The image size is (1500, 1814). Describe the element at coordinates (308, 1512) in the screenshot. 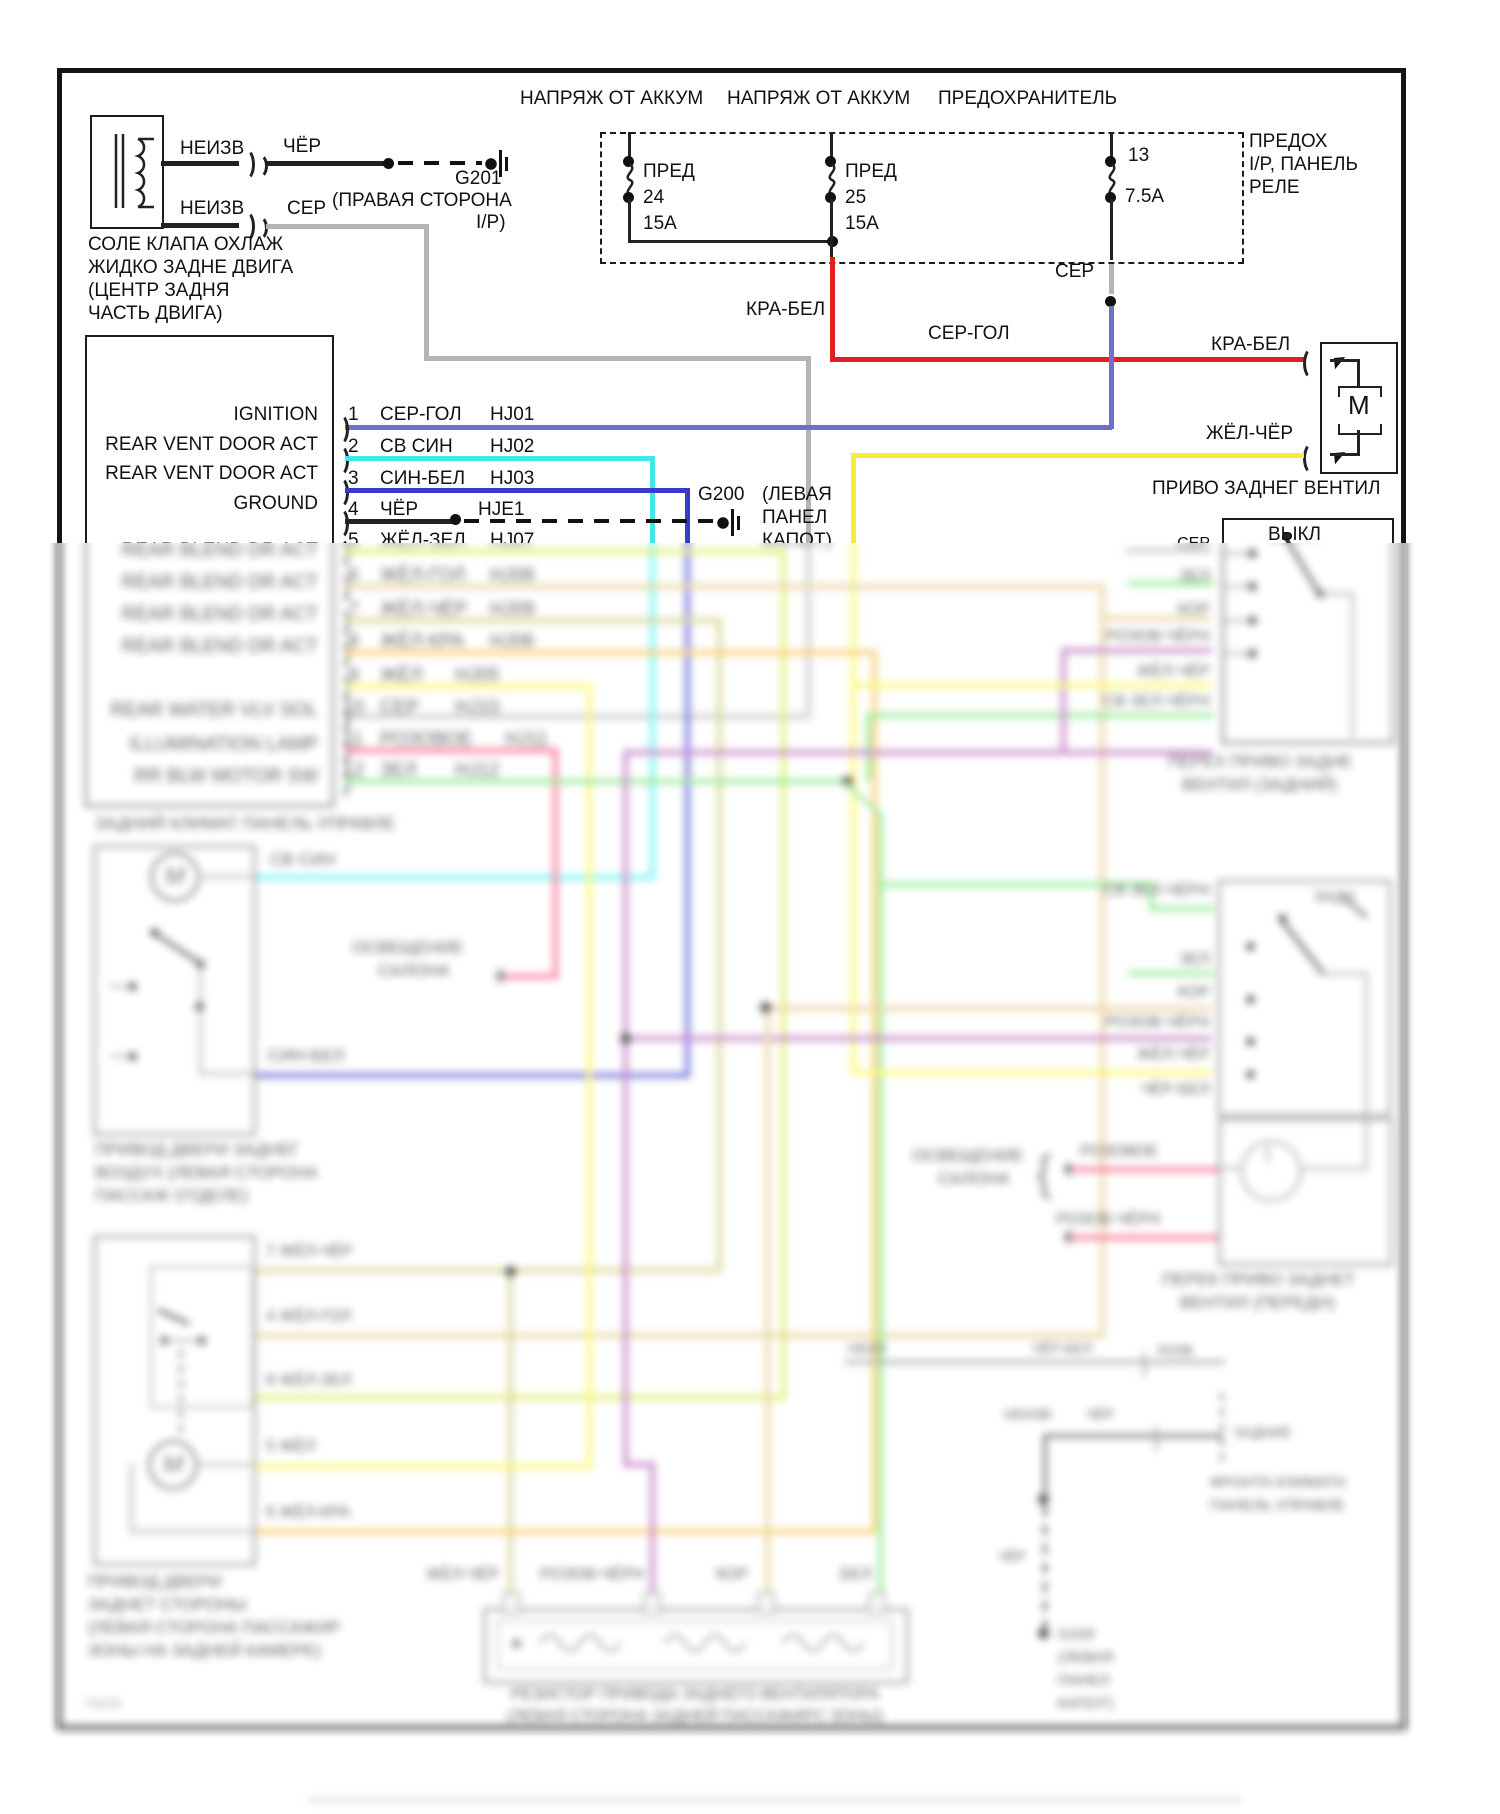

I see `act2-pin-label: 6 ЖЁЛ-КРА` at that location.